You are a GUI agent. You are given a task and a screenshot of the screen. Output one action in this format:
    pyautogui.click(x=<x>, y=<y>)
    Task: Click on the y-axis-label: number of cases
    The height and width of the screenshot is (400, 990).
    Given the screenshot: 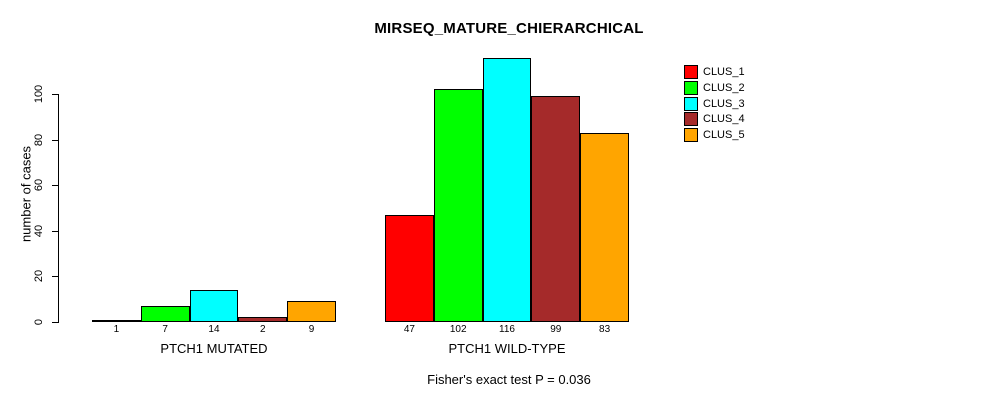 What is the action you would take?
    pyautogui.click(x=26, y=194)
    